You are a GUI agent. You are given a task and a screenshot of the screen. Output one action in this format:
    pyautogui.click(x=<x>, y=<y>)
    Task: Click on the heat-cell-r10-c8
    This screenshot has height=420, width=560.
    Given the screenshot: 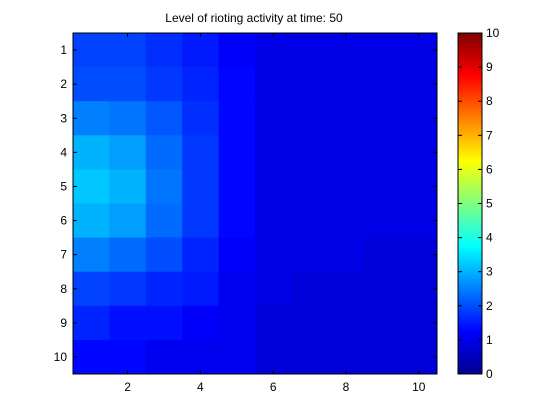 What is the action you would take?
    pyautogui.click(x=346, y=357)
    